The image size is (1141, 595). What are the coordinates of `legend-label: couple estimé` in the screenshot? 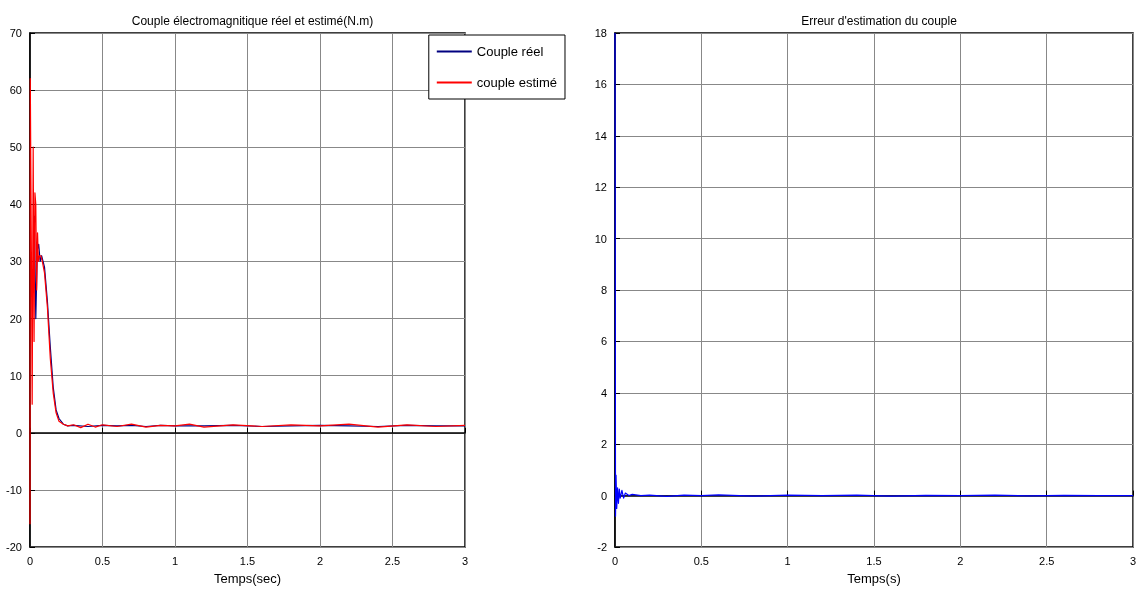 It's located at (517, 82).